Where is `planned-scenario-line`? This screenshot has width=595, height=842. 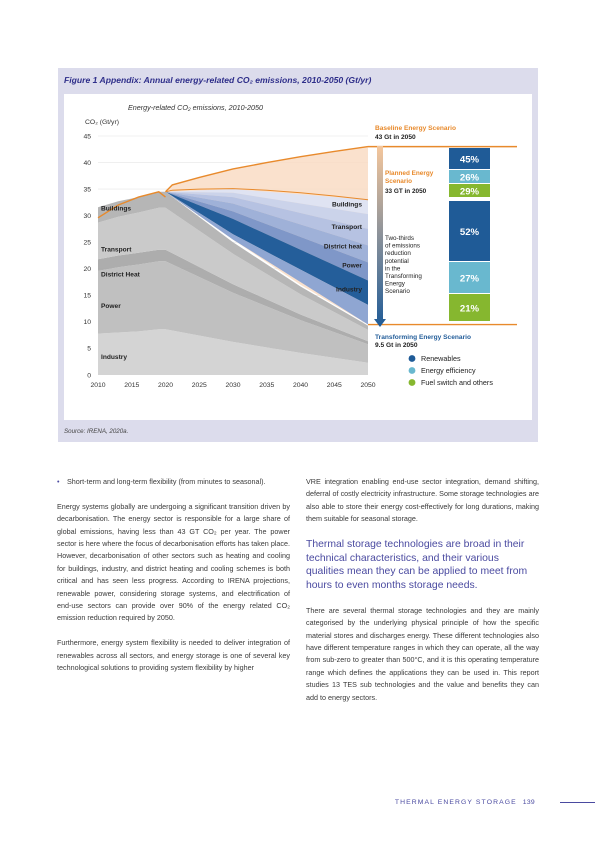
planned-scenario-line is located at coordinates (267, 194).